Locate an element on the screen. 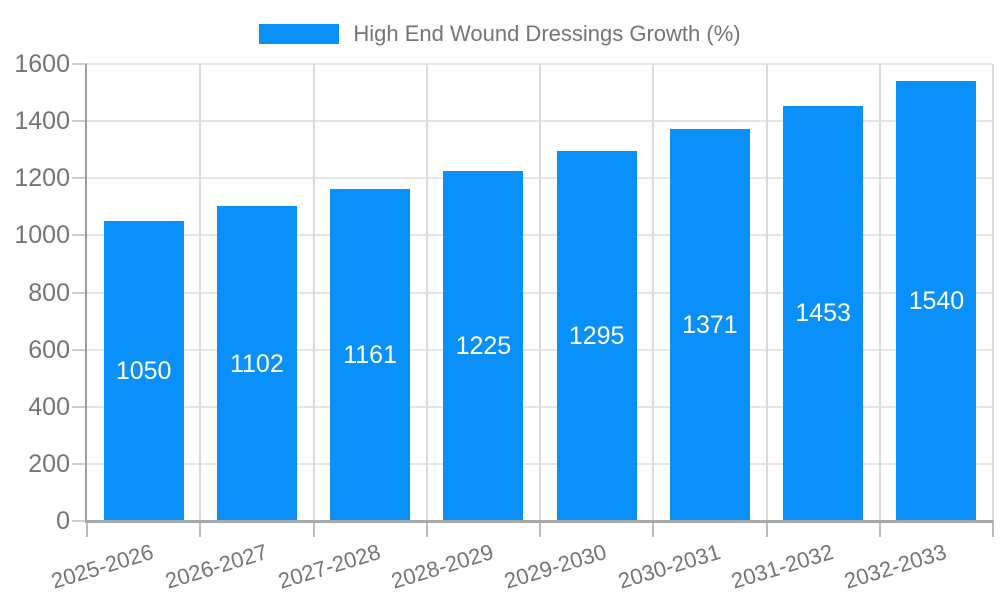 Image resolution: width=1000 pixels, height=600 pixels. y-axis-tick-label: 0 is located at coordinates (63, 521).